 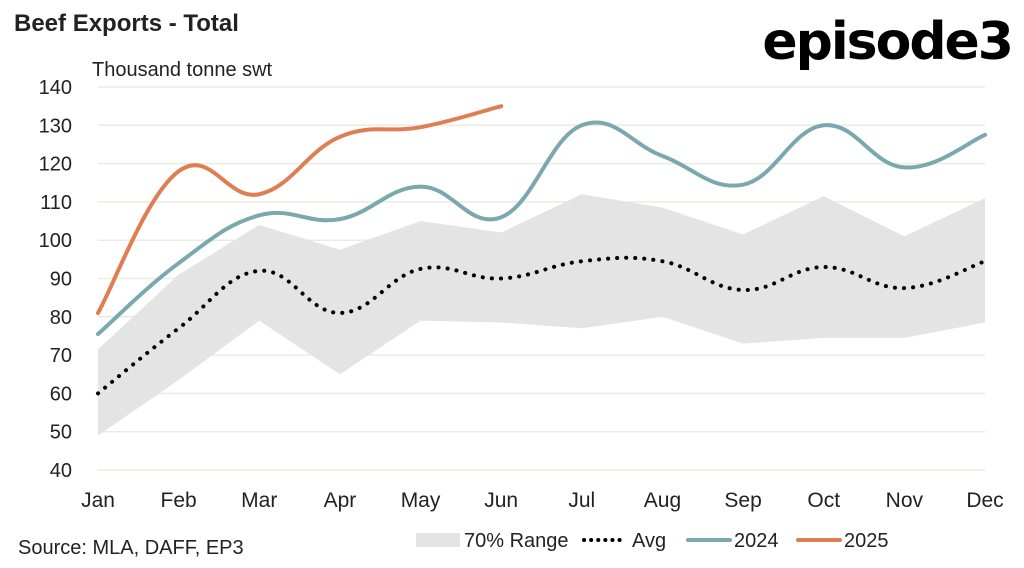 I want to click on y-tick-label: 90, so click(x=61, y=280).